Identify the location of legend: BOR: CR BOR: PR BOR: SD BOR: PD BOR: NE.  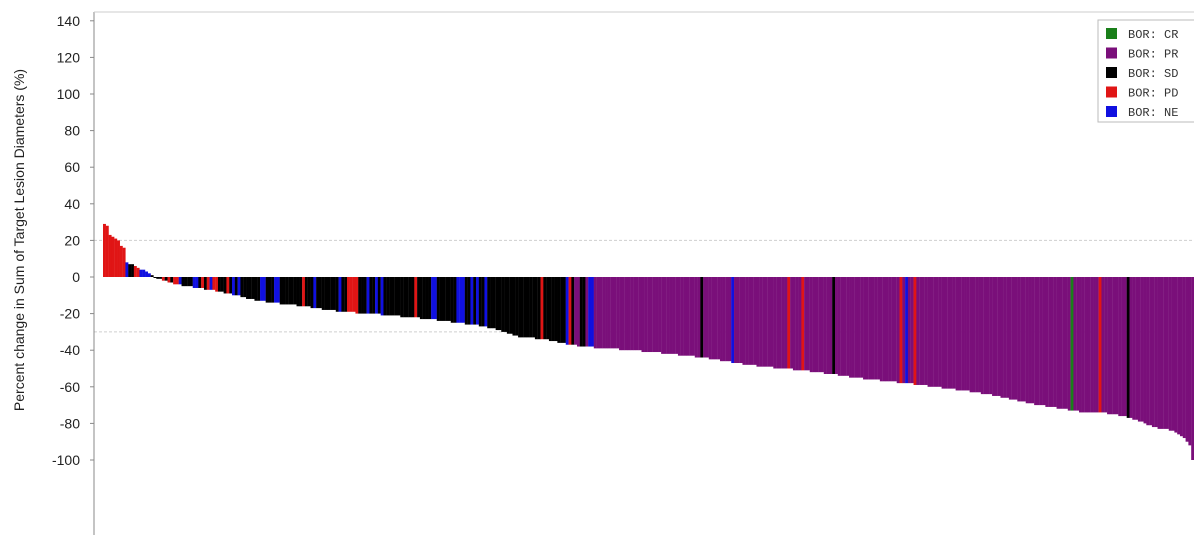
(1145, 71).